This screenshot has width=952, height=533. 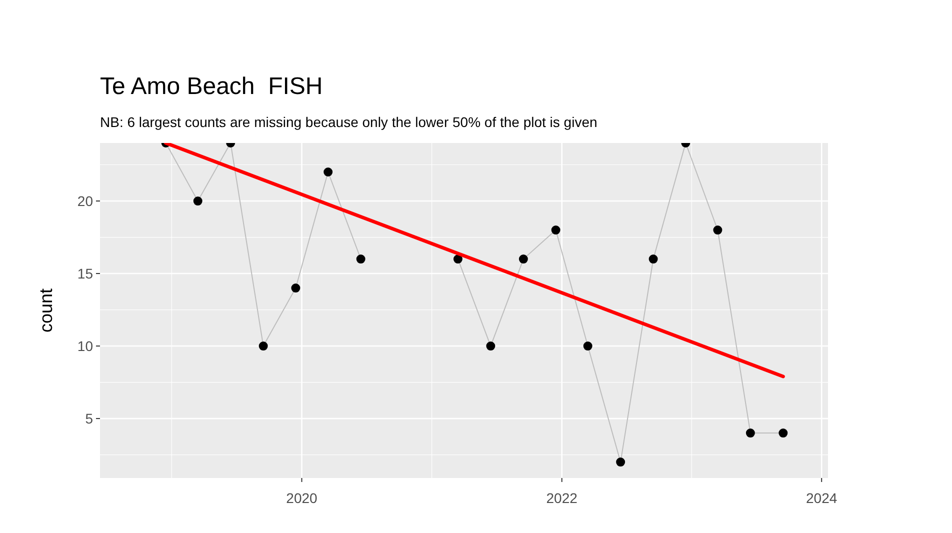 I want to click on y-axis-title: count, so click(x=46, y=310).